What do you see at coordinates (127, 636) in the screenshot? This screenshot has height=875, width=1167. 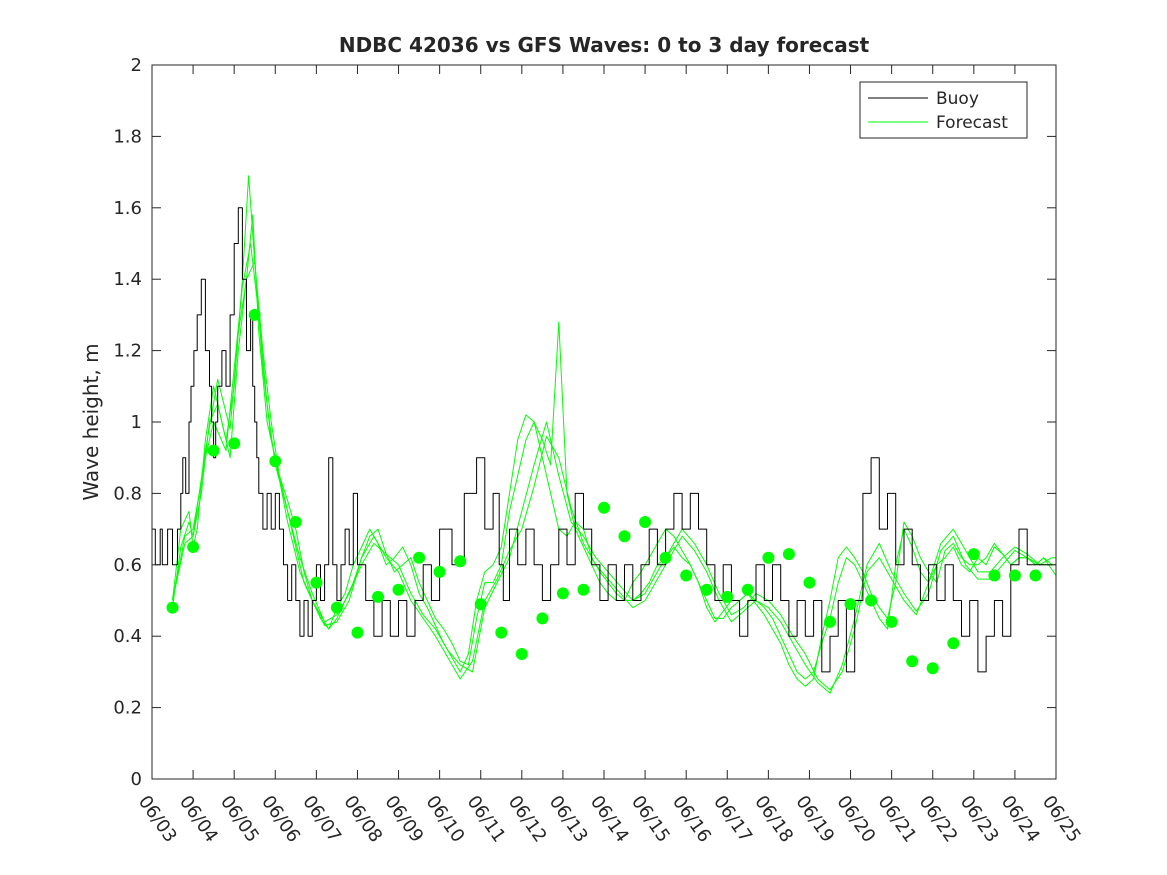 I see `y-tick-label: 0.4` at bounding box center [127, 636].